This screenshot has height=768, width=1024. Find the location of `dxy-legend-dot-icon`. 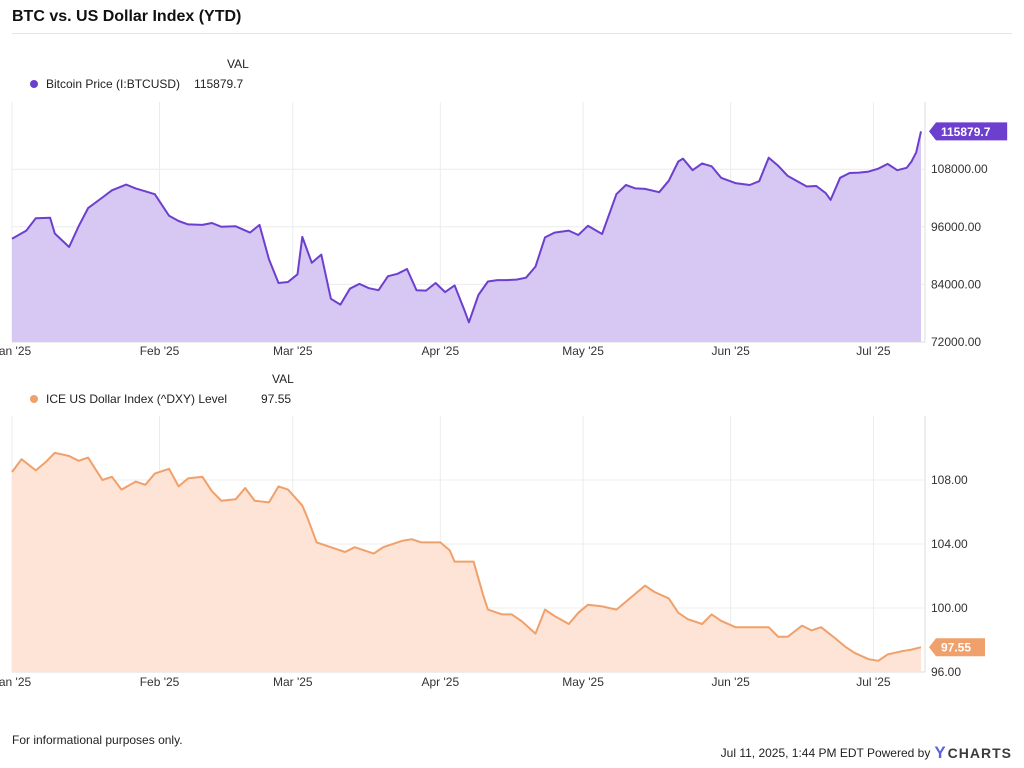

dxy-legend-dot-icon is located at coordinates (34, 399).